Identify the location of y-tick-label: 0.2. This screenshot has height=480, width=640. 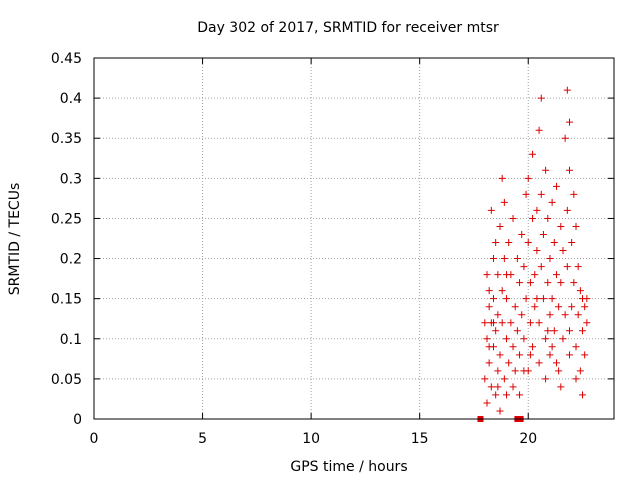
(71, 260).